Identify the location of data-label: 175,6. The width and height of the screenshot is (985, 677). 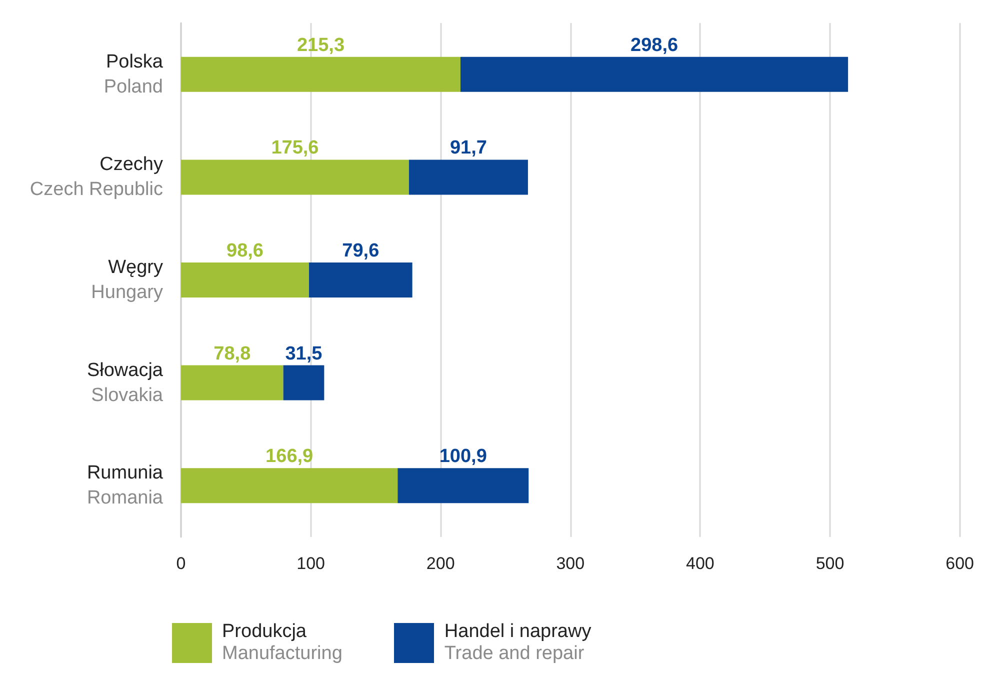
(295, 148).